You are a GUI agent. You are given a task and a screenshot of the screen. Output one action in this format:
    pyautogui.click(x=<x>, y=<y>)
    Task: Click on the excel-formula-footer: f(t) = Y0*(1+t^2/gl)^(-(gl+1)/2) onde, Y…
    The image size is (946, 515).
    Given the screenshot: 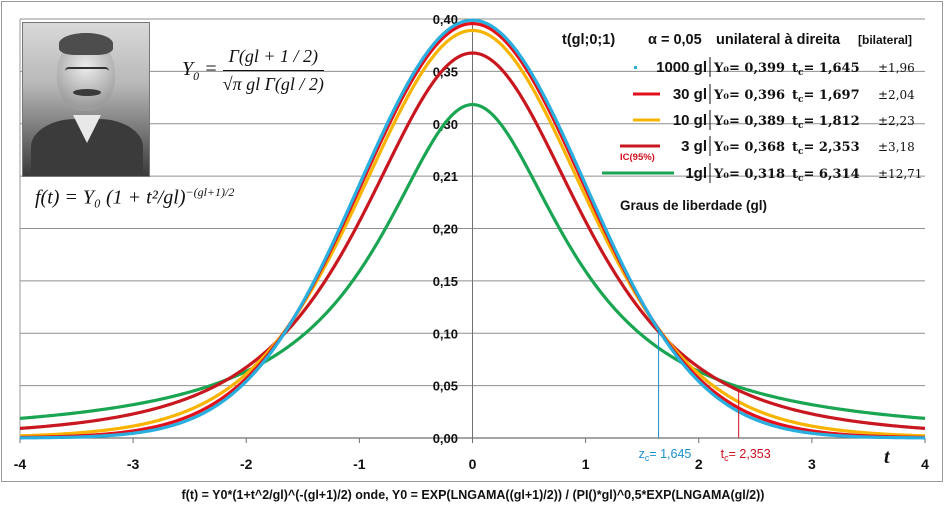 What is the action you would take?
    pyautogui.click(x=473, y=495)
    